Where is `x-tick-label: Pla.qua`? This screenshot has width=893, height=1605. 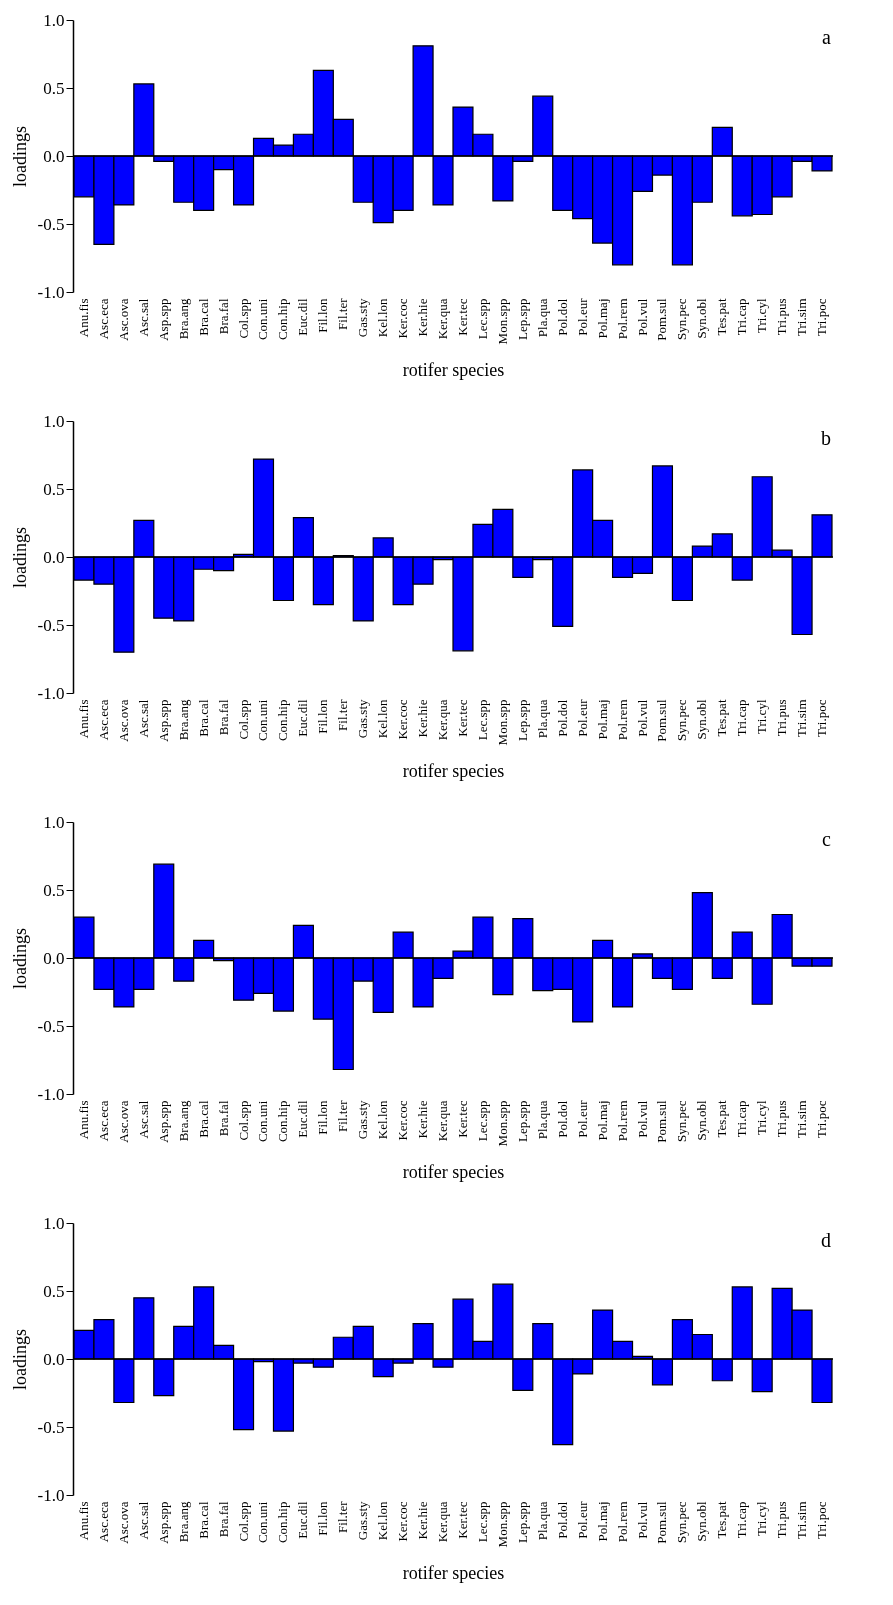
x-tick-label: Pla.qua is located at coordinates (542, 318).